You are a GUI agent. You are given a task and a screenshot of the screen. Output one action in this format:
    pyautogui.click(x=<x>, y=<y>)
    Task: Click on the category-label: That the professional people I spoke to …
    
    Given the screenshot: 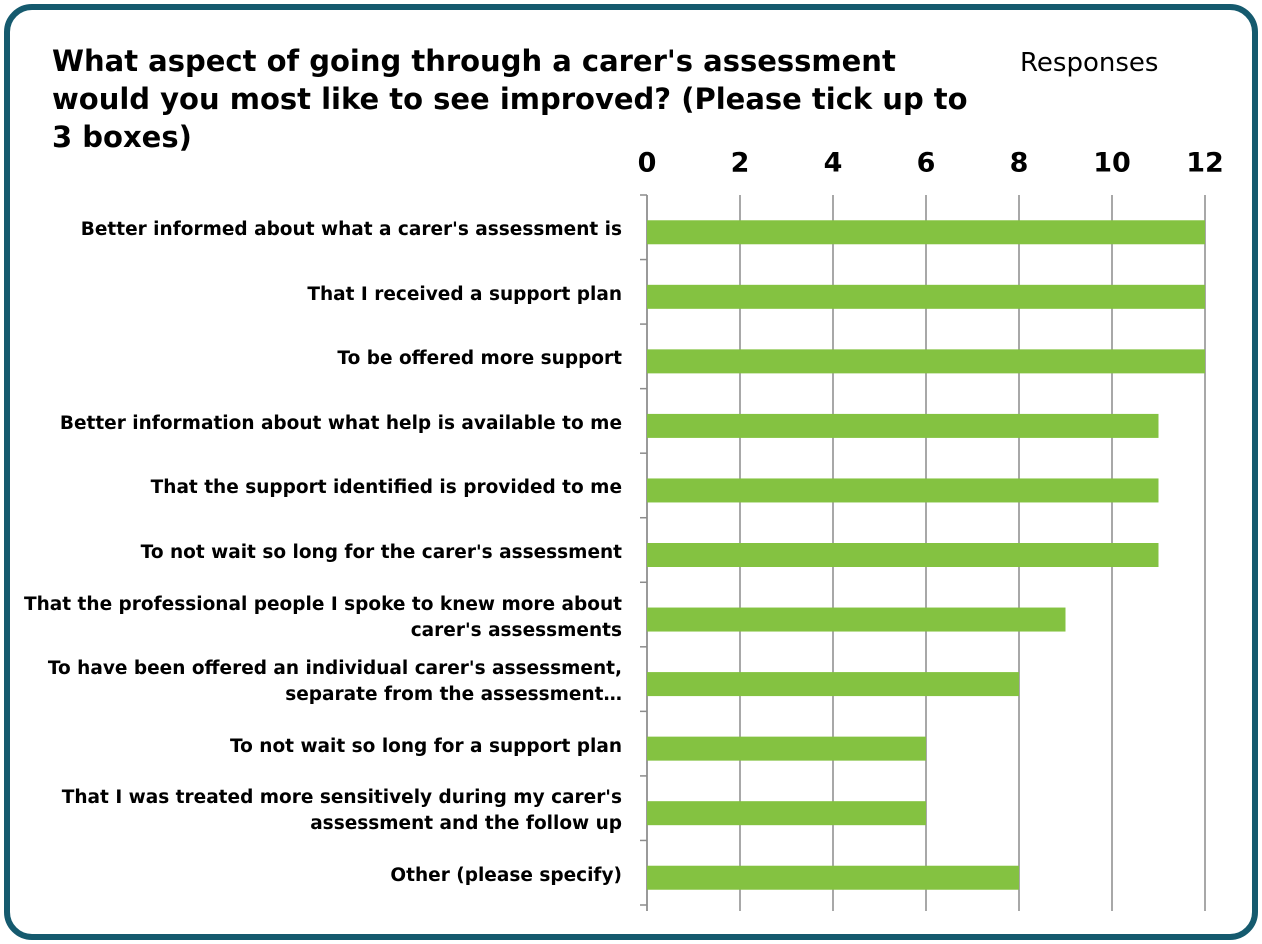 What is the action you would take?
    pyautogui.click(x=323, y=617)
    